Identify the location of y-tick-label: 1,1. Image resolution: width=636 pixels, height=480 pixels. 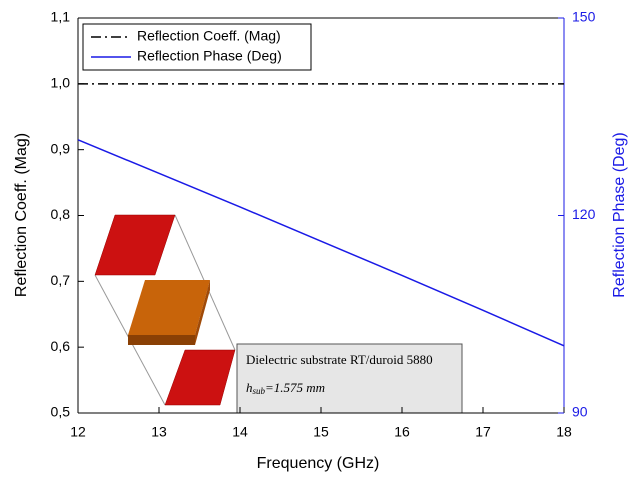
(61, 17).